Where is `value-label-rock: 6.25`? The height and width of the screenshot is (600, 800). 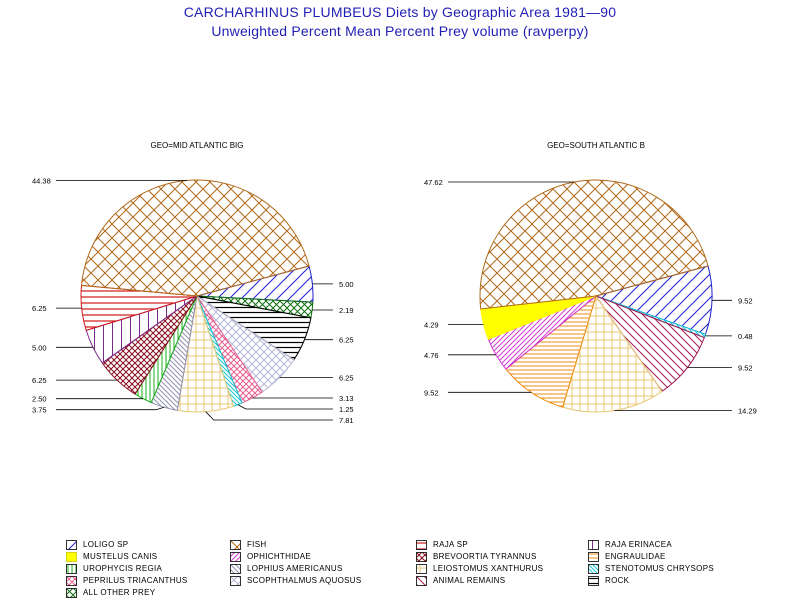 value-label-rock: 6.25 is located at coordinates (346, 340).